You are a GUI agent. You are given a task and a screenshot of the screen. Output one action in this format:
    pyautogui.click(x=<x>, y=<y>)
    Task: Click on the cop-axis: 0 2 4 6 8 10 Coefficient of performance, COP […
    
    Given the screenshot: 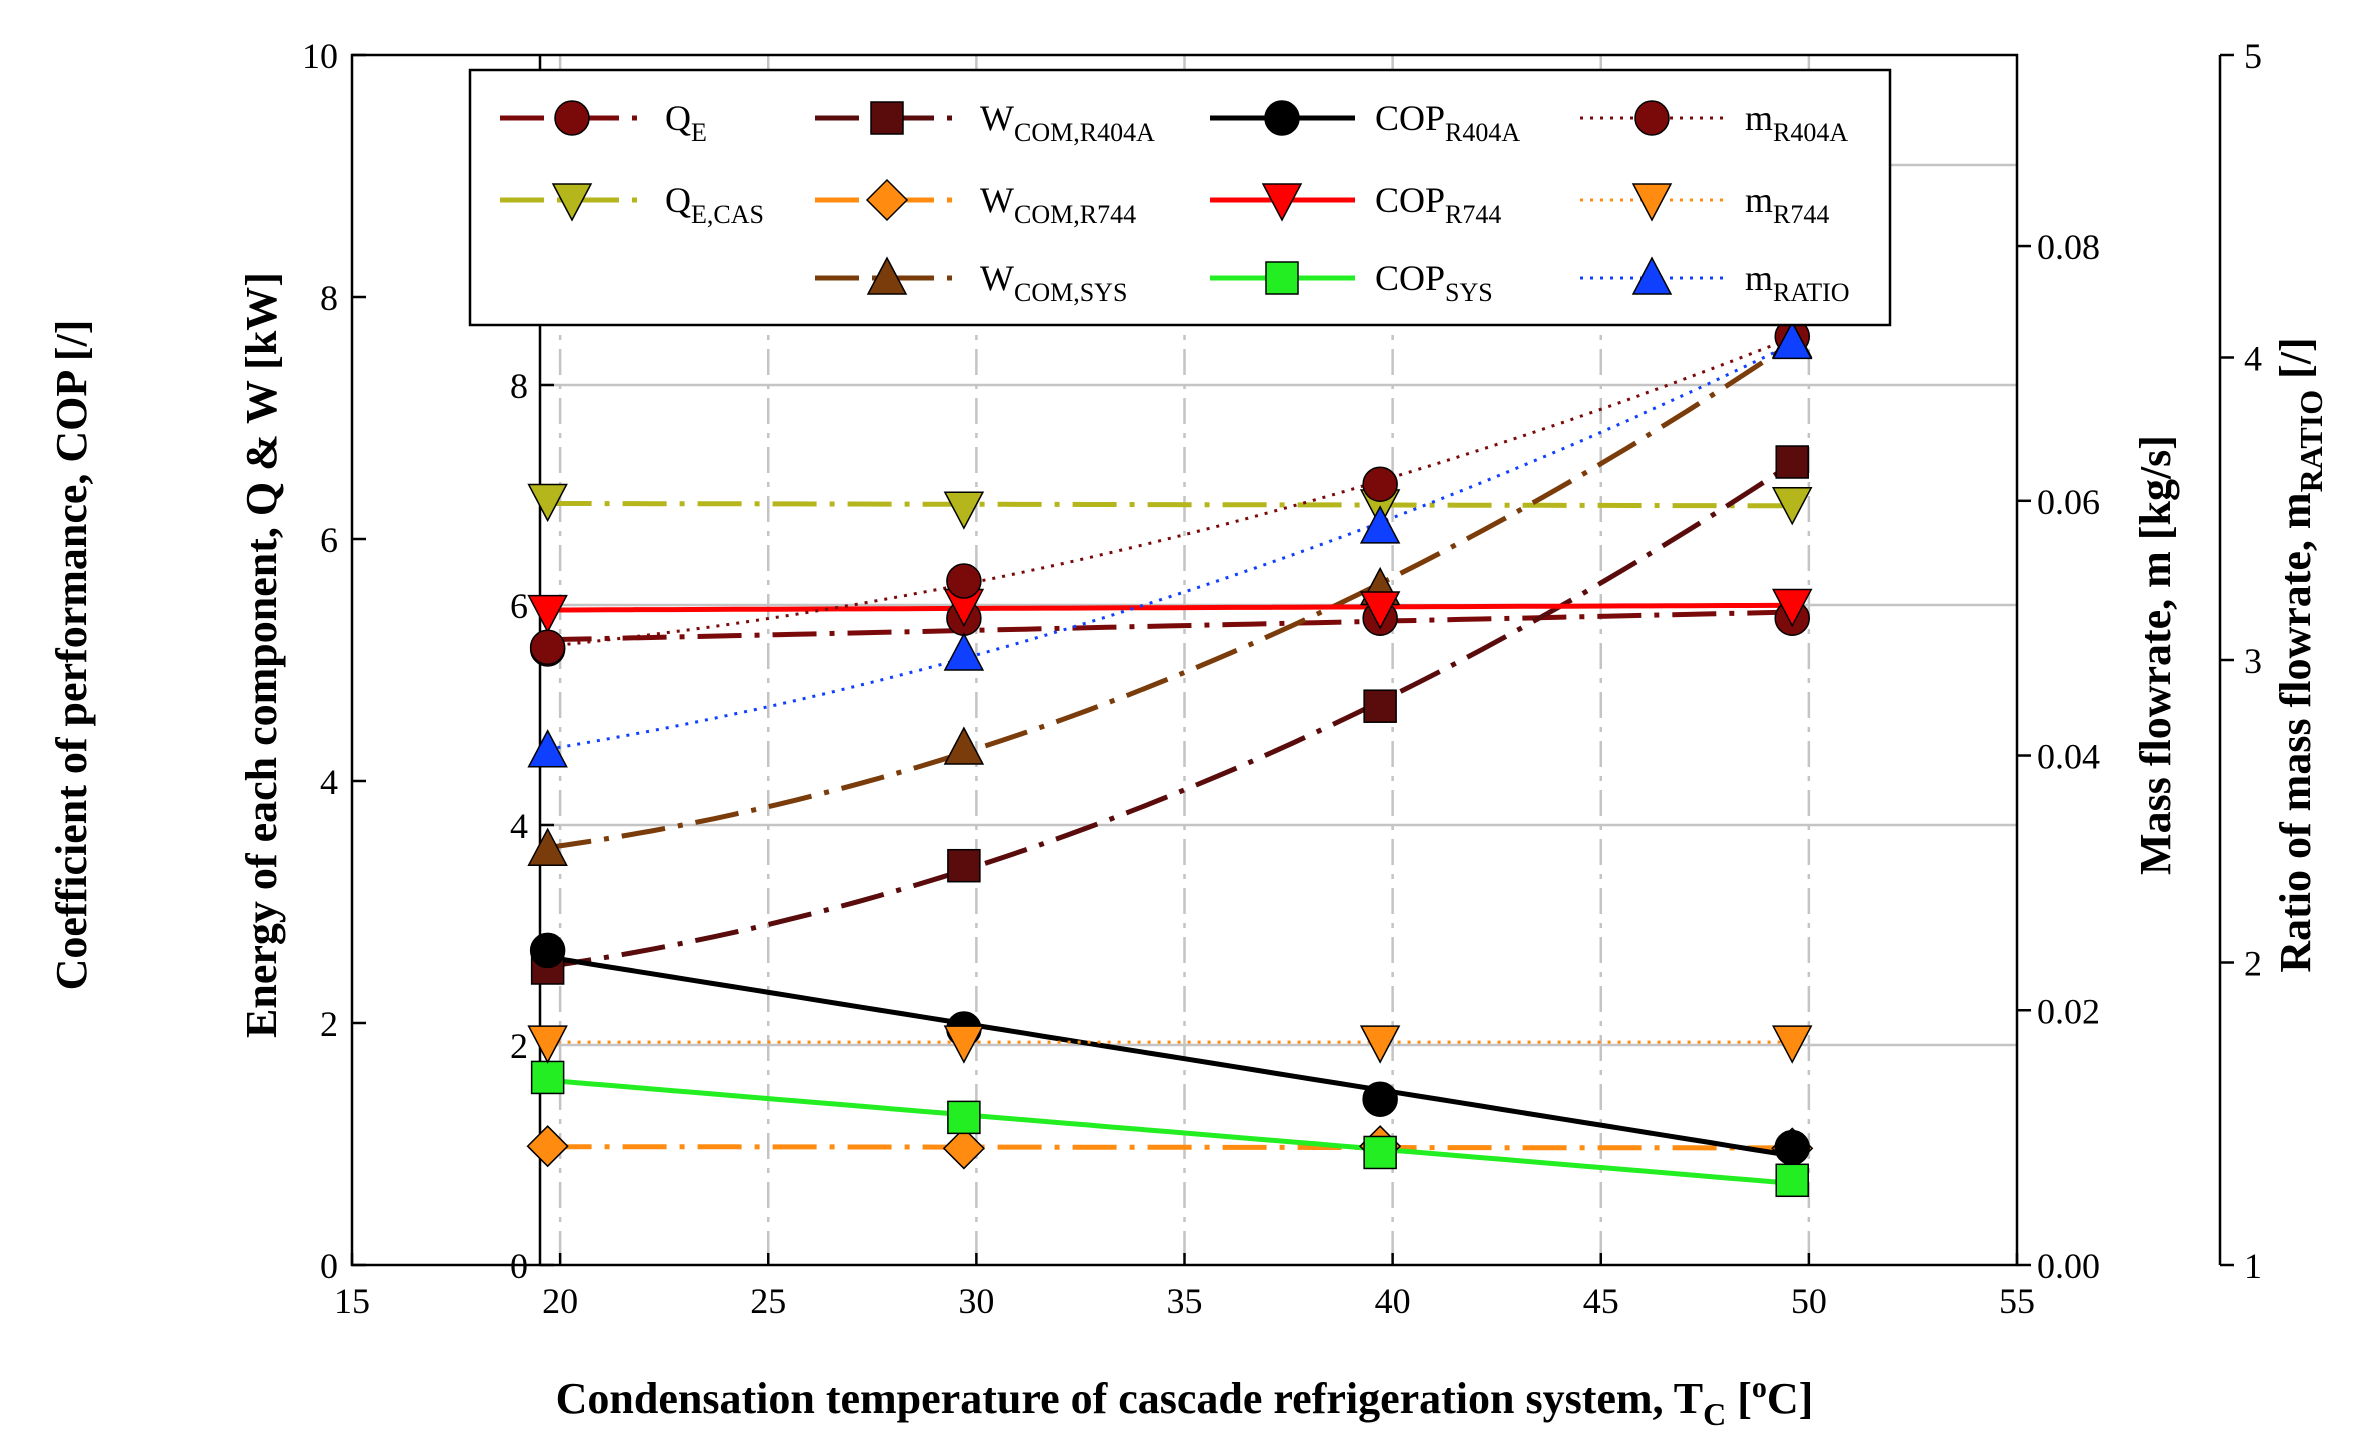 What is the action you would take?
    pyautogui.click(x=206, y=661)
    